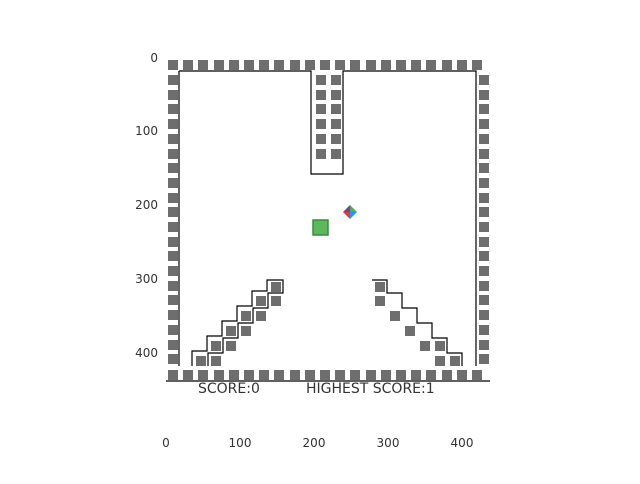 This screenshot has width=640, height=484. Describe the element at coordinates (370, 389) in the screenshot. I see `highest-score-label: HIGHEST SCORE:1` at that location.